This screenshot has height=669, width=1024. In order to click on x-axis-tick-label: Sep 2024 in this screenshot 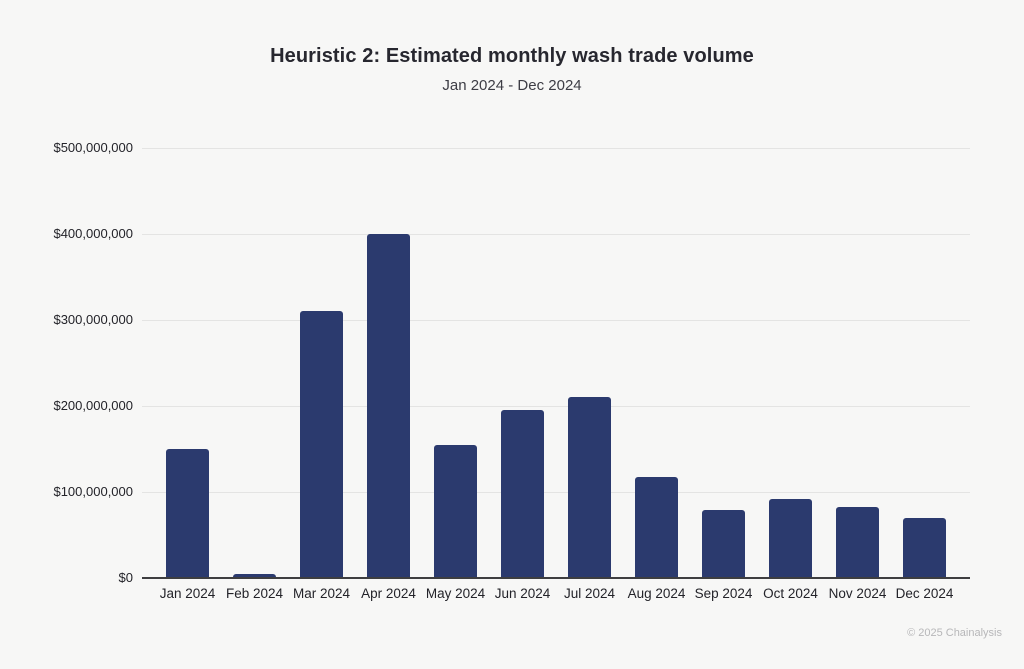, I will do `click(723, 593)`.